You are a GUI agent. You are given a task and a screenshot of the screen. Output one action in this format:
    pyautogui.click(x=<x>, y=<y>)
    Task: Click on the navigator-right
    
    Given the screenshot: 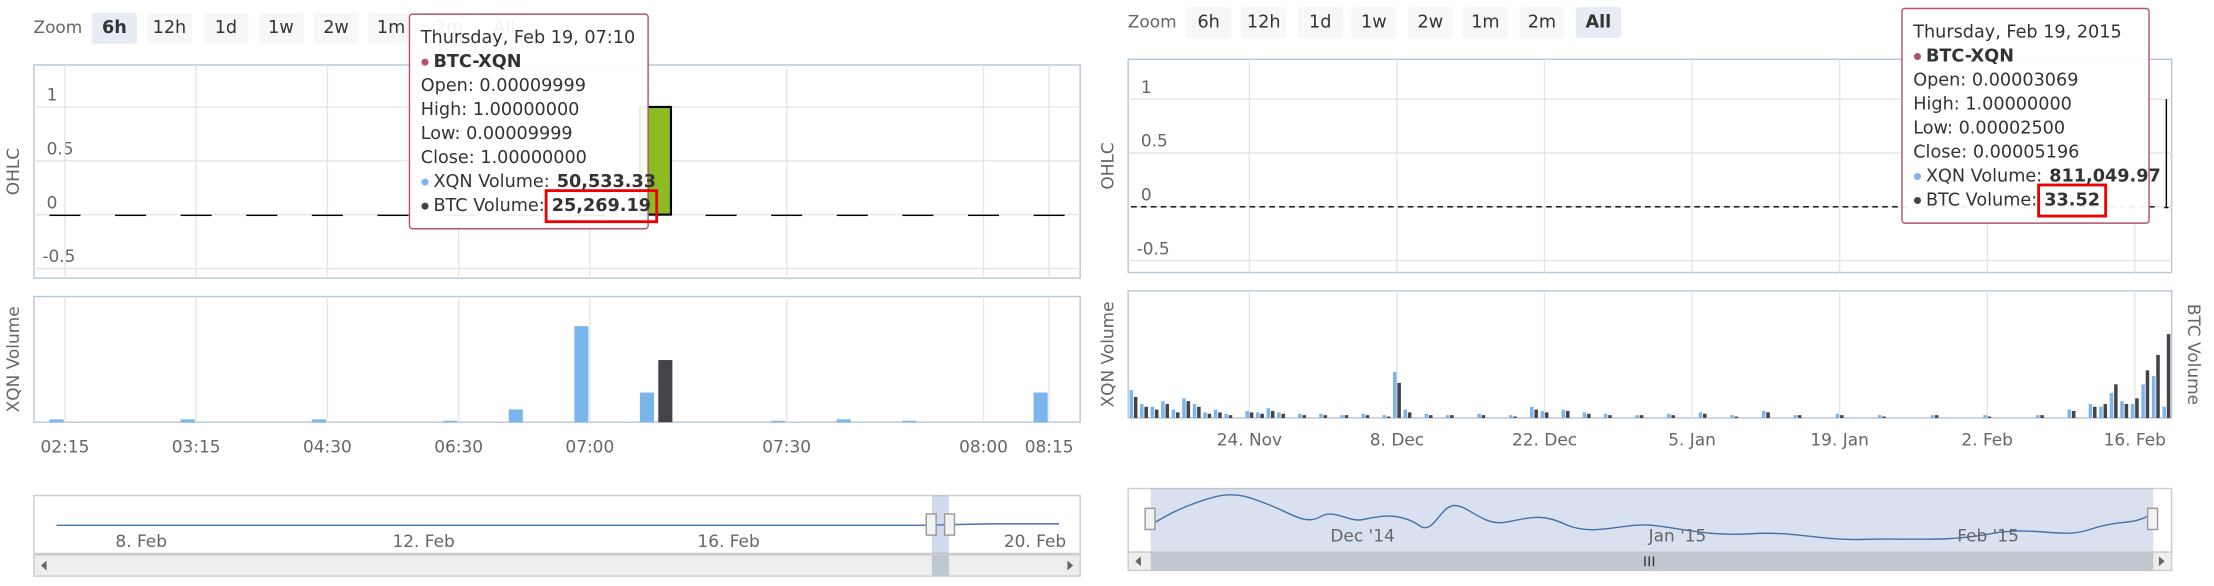 What is the action you would take?
    pyautogui.click(x=1650, y=529)
    